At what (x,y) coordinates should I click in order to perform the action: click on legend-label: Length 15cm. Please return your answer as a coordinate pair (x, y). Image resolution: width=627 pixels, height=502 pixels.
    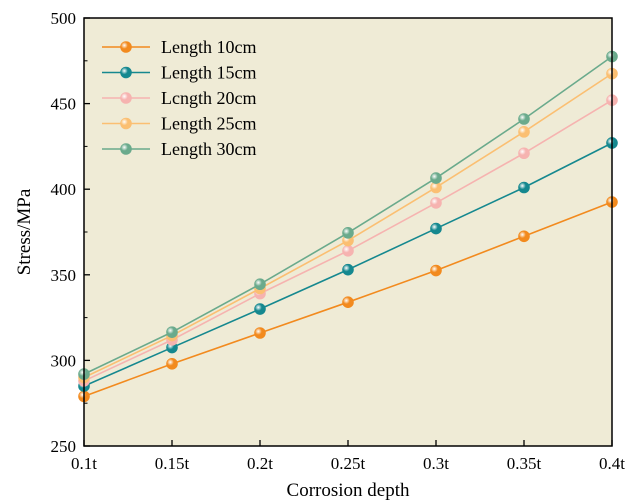
    Looking at the image, I should click on (208, 73).